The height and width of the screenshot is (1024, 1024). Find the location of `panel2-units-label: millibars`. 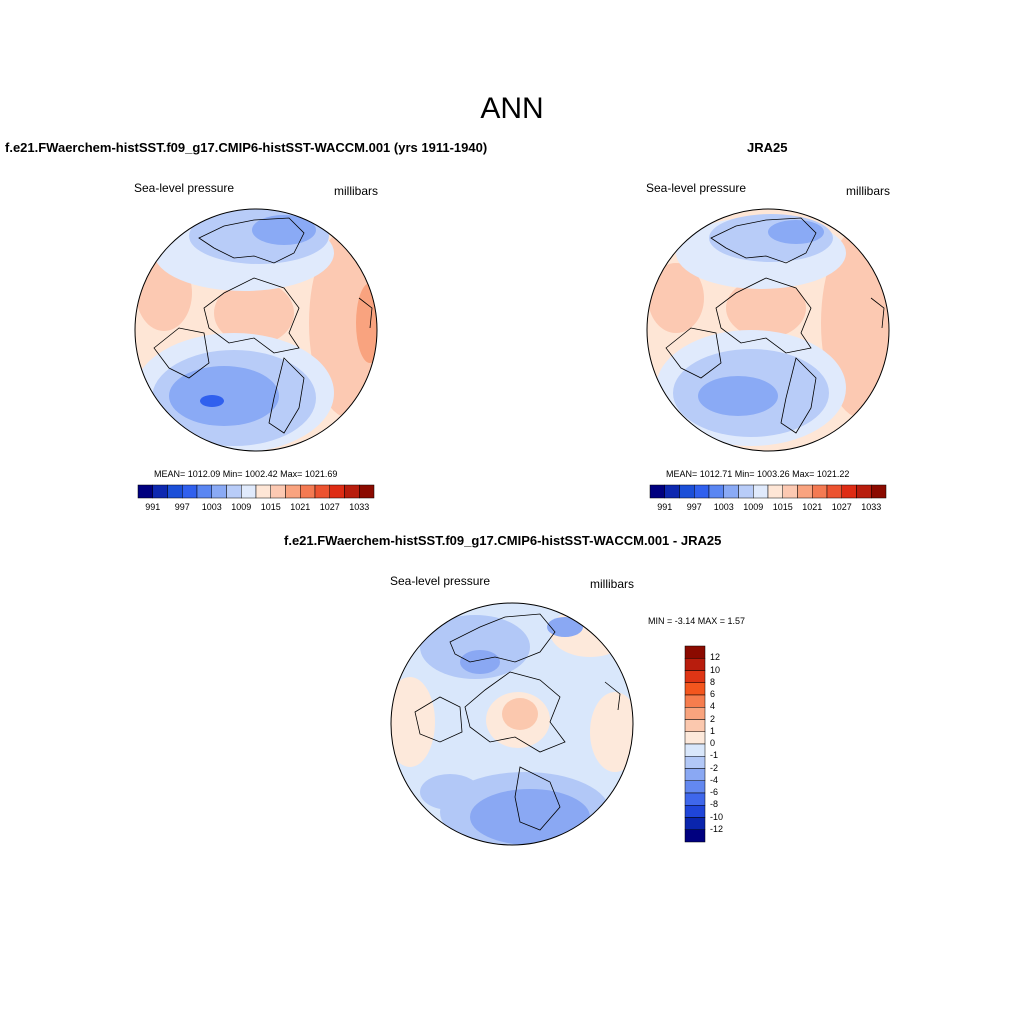

panel2-units-label: millibars is located at coordinates (868, 191).